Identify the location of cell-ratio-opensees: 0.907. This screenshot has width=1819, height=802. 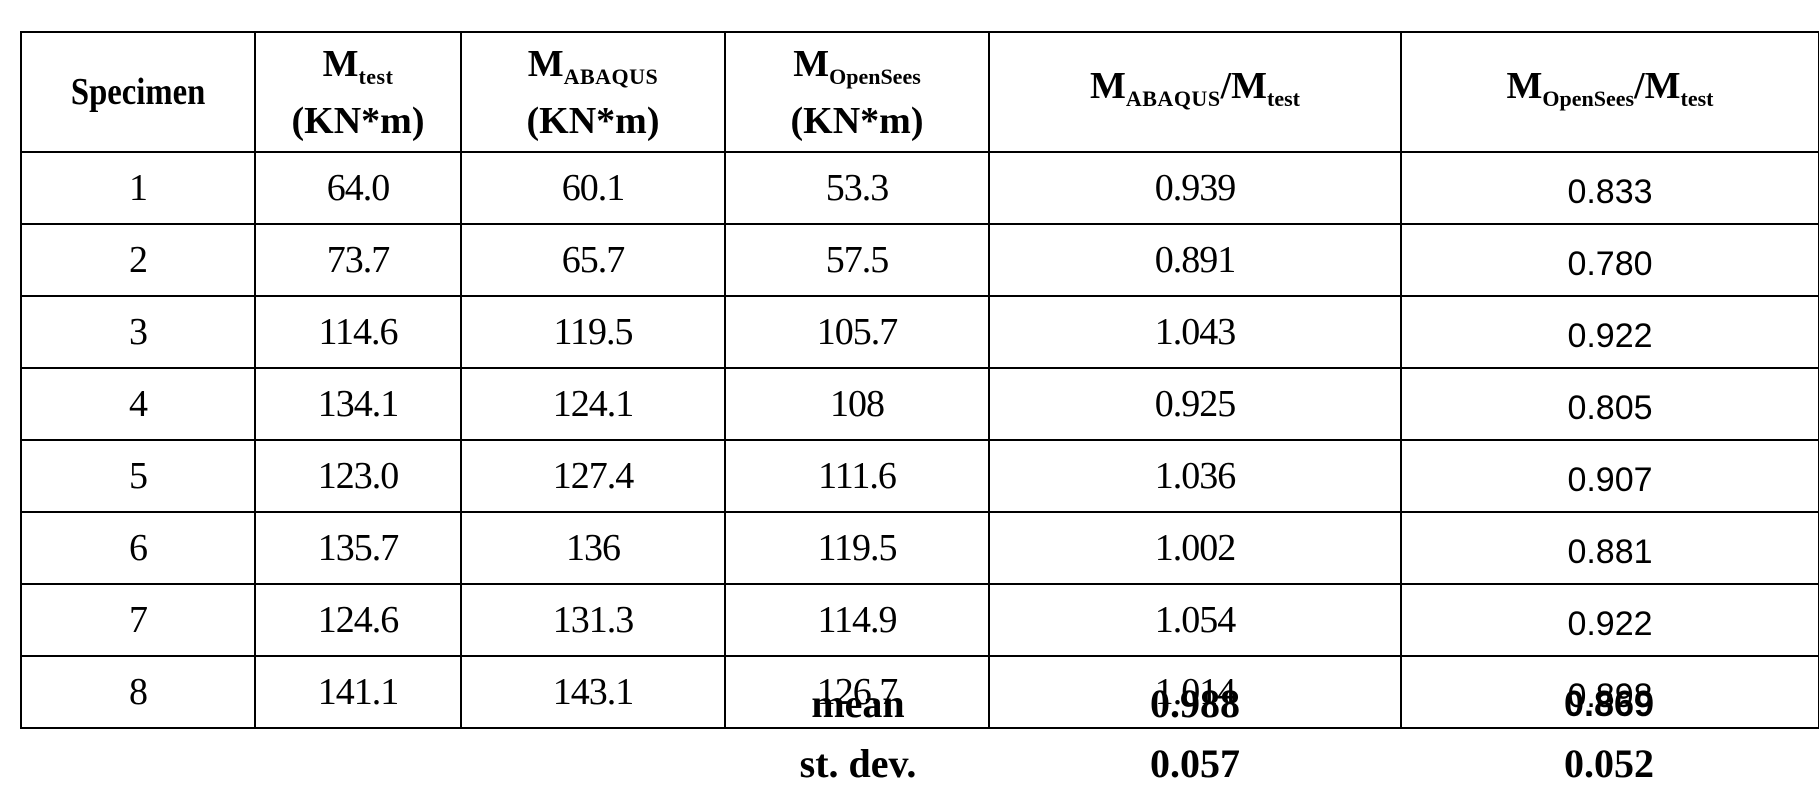
(1609, 476).